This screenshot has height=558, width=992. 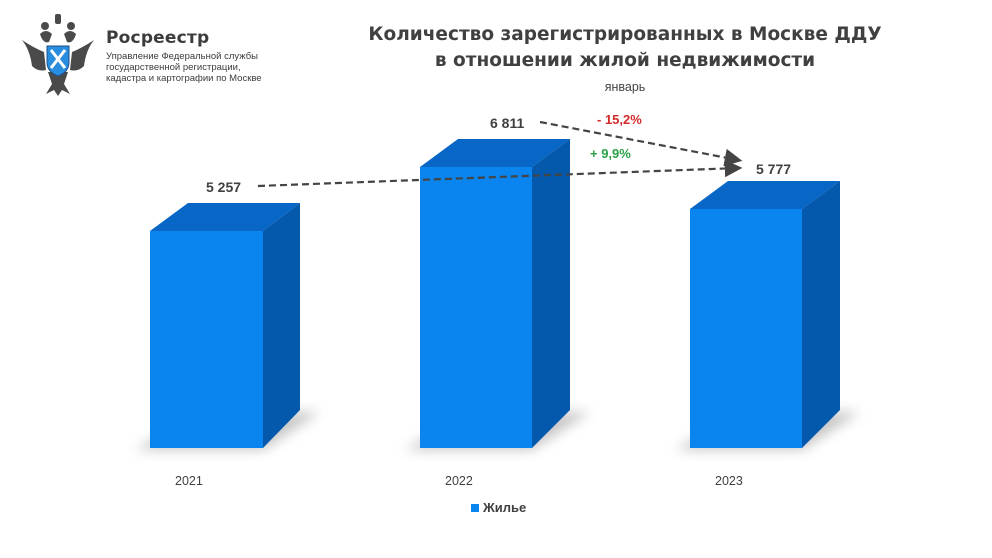 What do you see at coordinates (173, 67) in the screenshot?
I see `brand-subtitle-line: государственной регистрации,` at bounding box center [173, 67].